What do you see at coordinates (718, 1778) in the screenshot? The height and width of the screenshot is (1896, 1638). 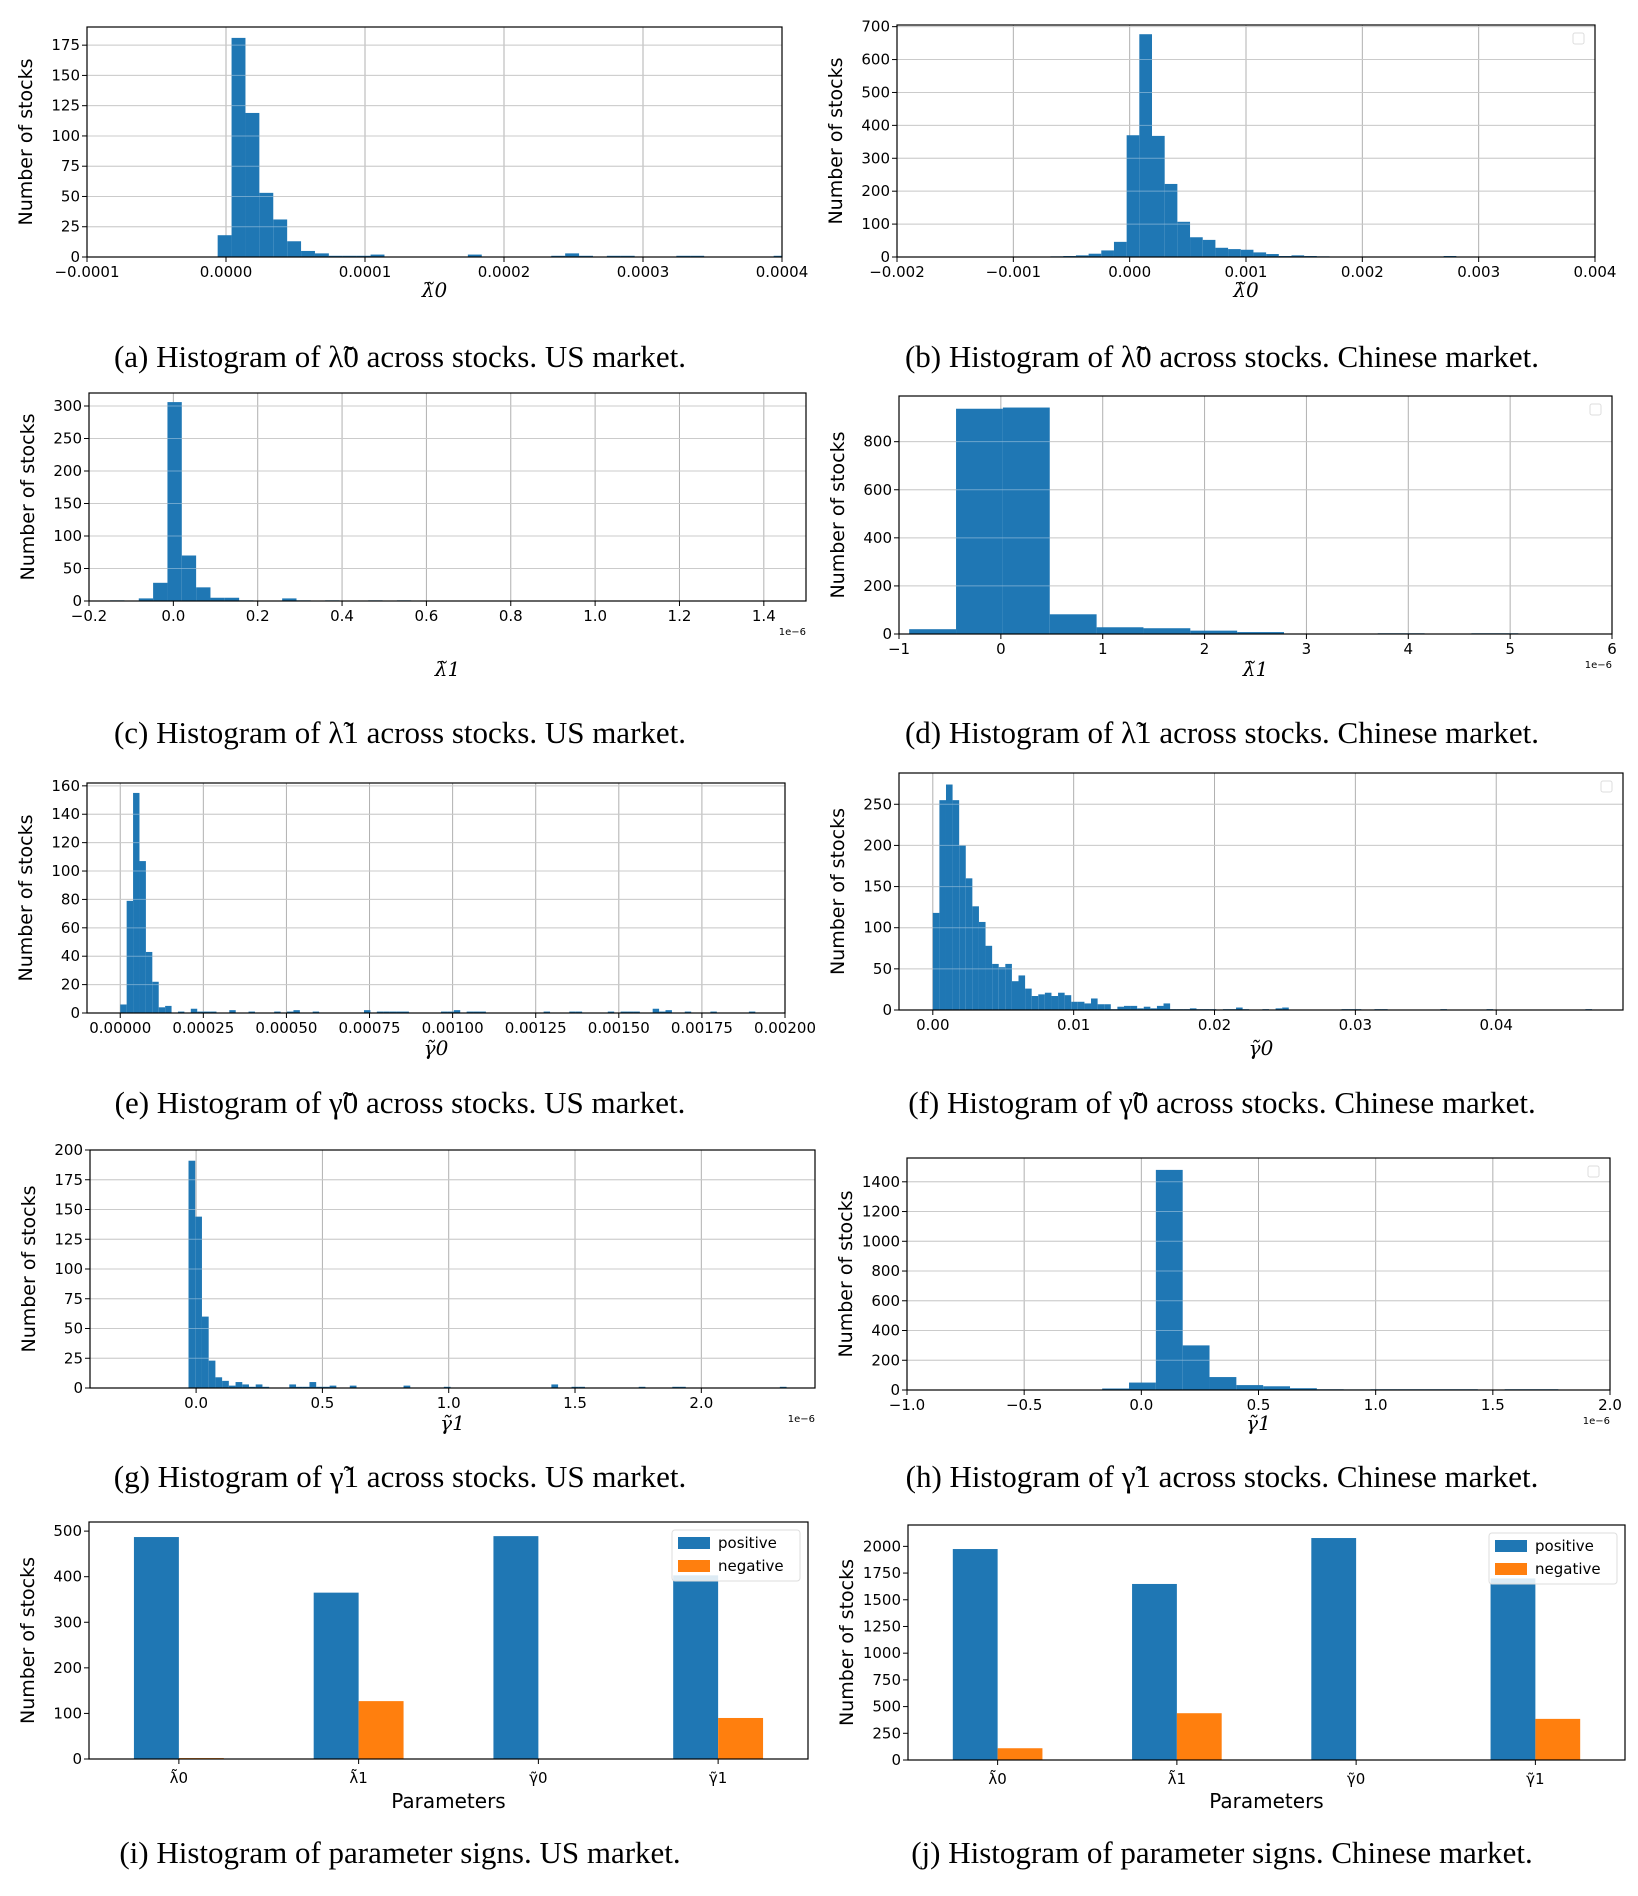 I see `x-tick-label: γ̃1` at bounding box center [718, 1778].